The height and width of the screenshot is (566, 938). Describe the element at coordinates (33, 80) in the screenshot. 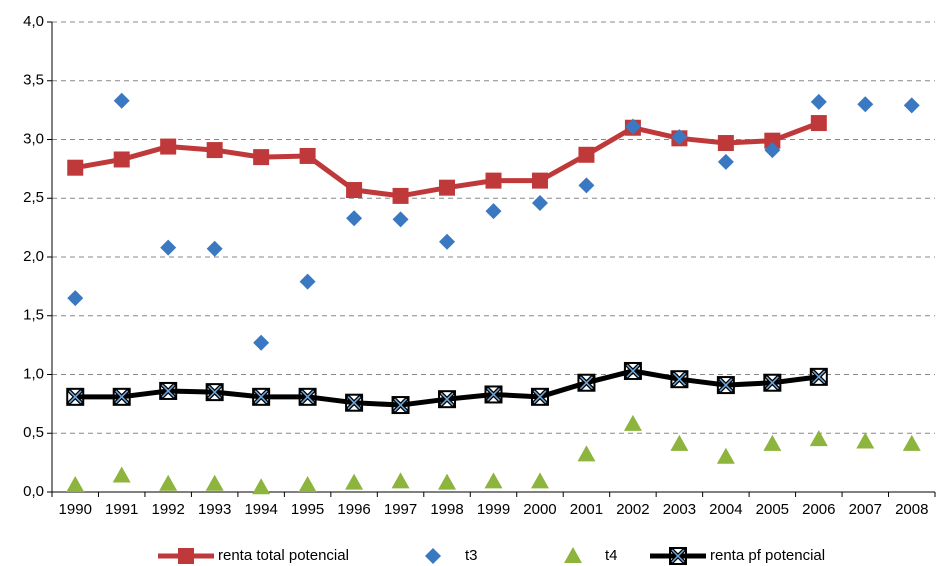

I see `y-tick-label: 3,5` at that location.